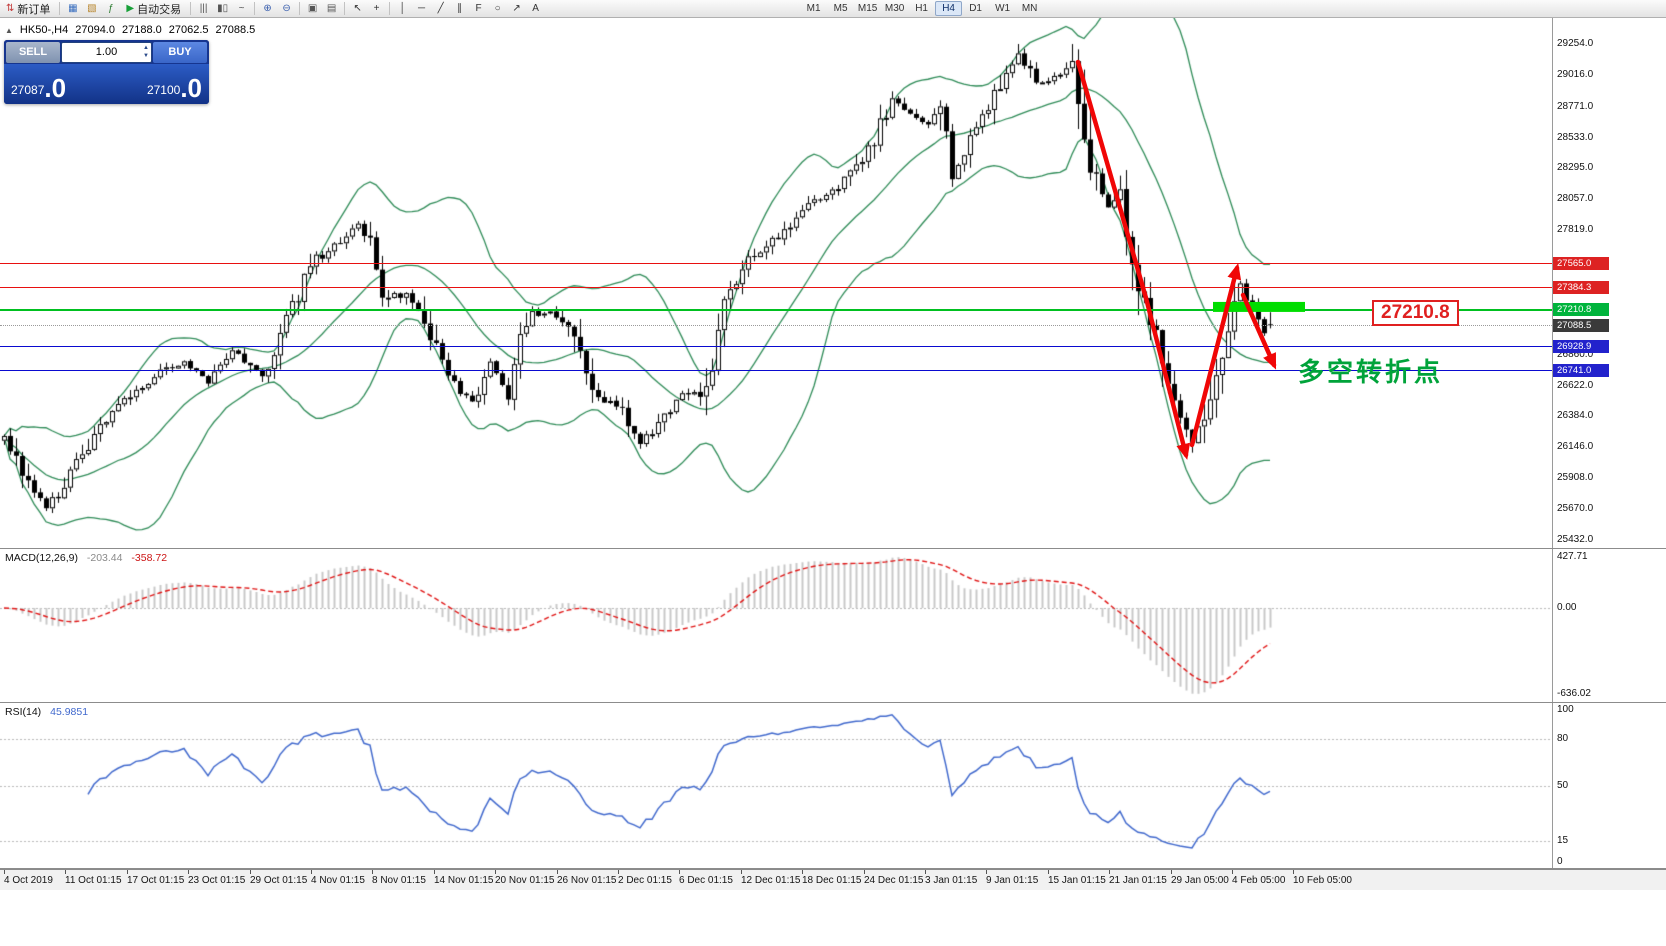 Image resolution: width=1666 pixels, height=946 pixels. What do you see at coordinates (1138, 880) in the screenshot?
I see `time-axis-label: 21 Jan 01:15` at bounding box center [1138, 880].